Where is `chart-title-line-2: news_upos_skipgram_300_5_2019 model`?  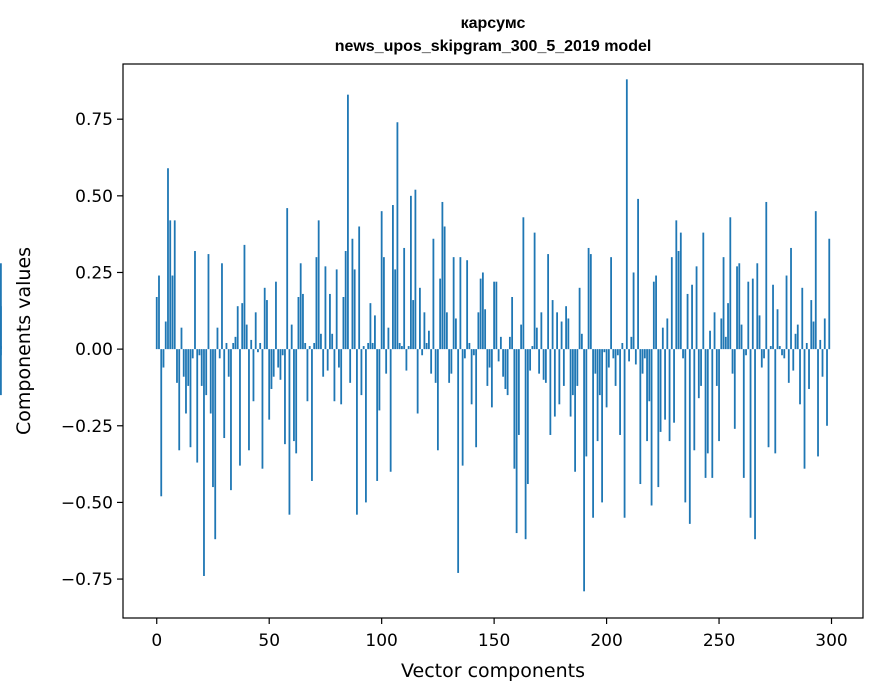 chart-title-line-2: news_upos_skipgram_300_5_2019 model is located at coordinates (493, 46).